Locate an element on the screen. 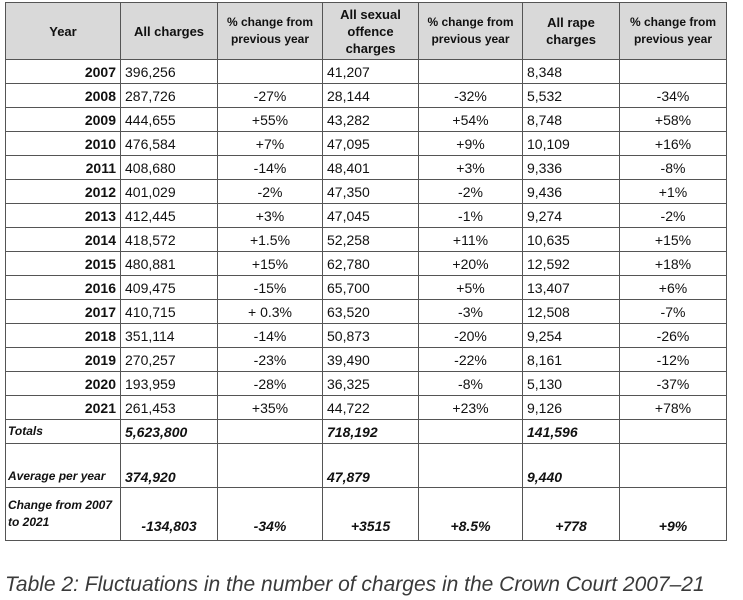  all-charges-cell: 412,445 is located at coordinates (169, 215).